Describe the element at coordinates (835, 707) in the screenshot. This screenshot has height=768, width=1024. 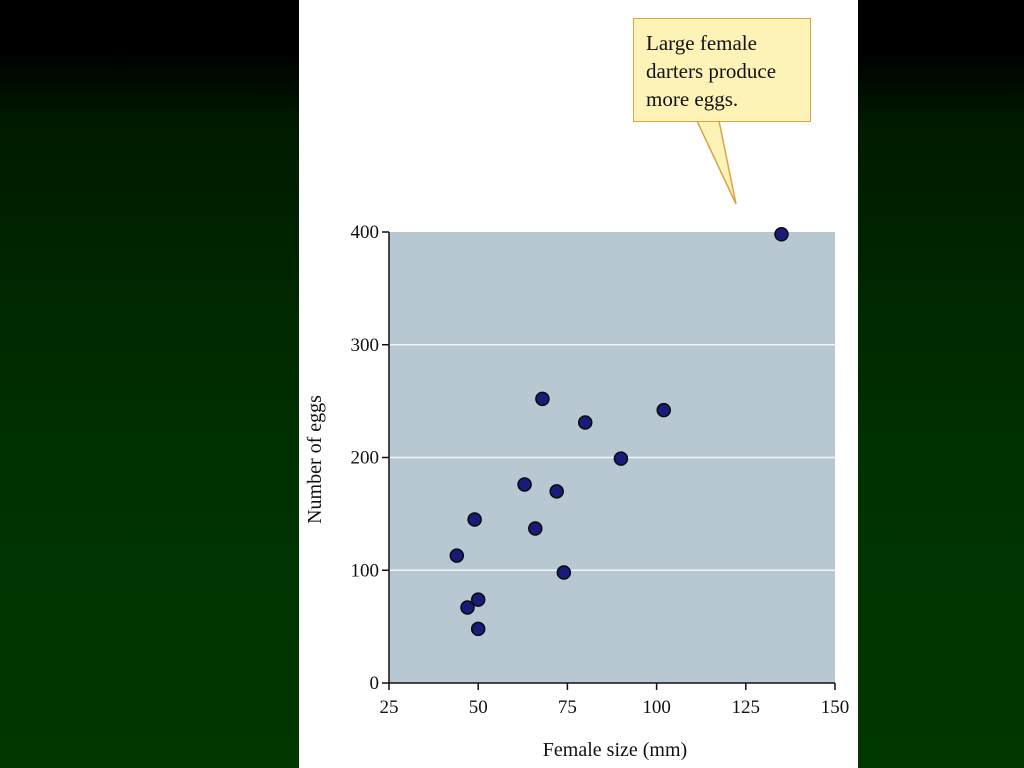
I see `x-tick-label-150: 150` at that location.